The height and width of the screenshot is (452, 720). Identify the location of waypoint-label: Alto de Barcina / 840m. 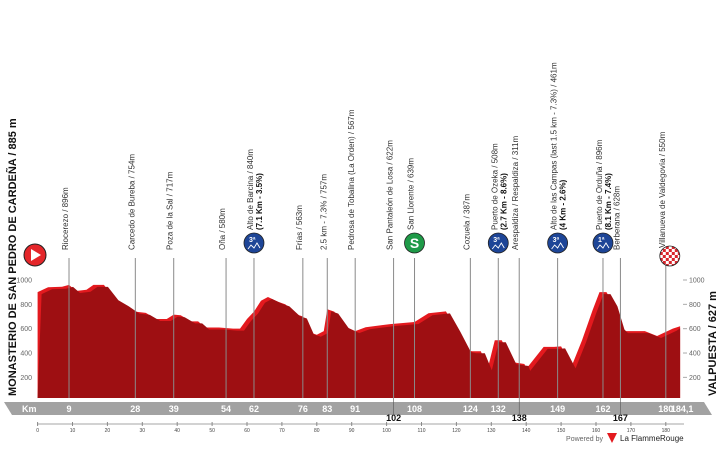
(250, 189).